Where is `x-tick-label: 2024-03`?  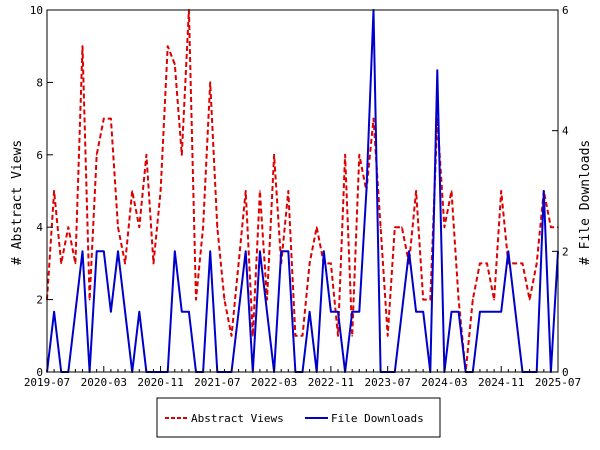
x-tick-label: 2024-03 is located at coordinates (444, 382).